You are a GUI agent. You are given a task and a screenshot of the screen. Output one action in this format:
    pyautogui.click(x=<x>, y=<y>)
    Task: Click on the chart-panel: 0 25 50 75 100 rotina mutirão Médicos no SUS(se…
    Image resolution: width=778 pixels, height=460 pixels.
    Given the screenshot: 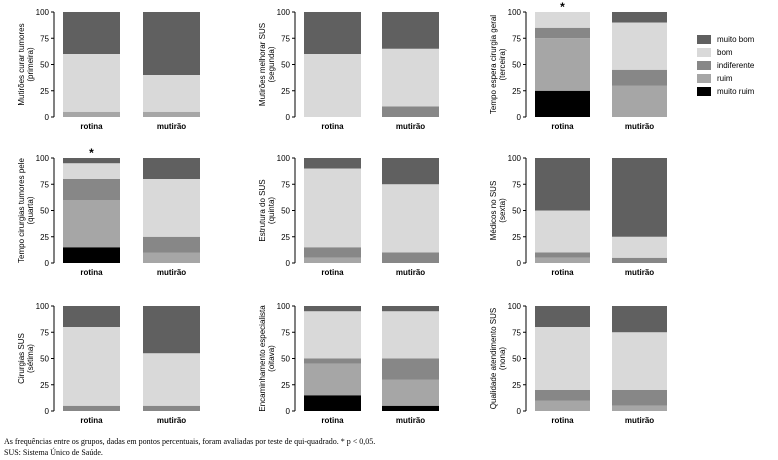 What is the action you would take?
    pyautogui.click(x=578, y=215)
    